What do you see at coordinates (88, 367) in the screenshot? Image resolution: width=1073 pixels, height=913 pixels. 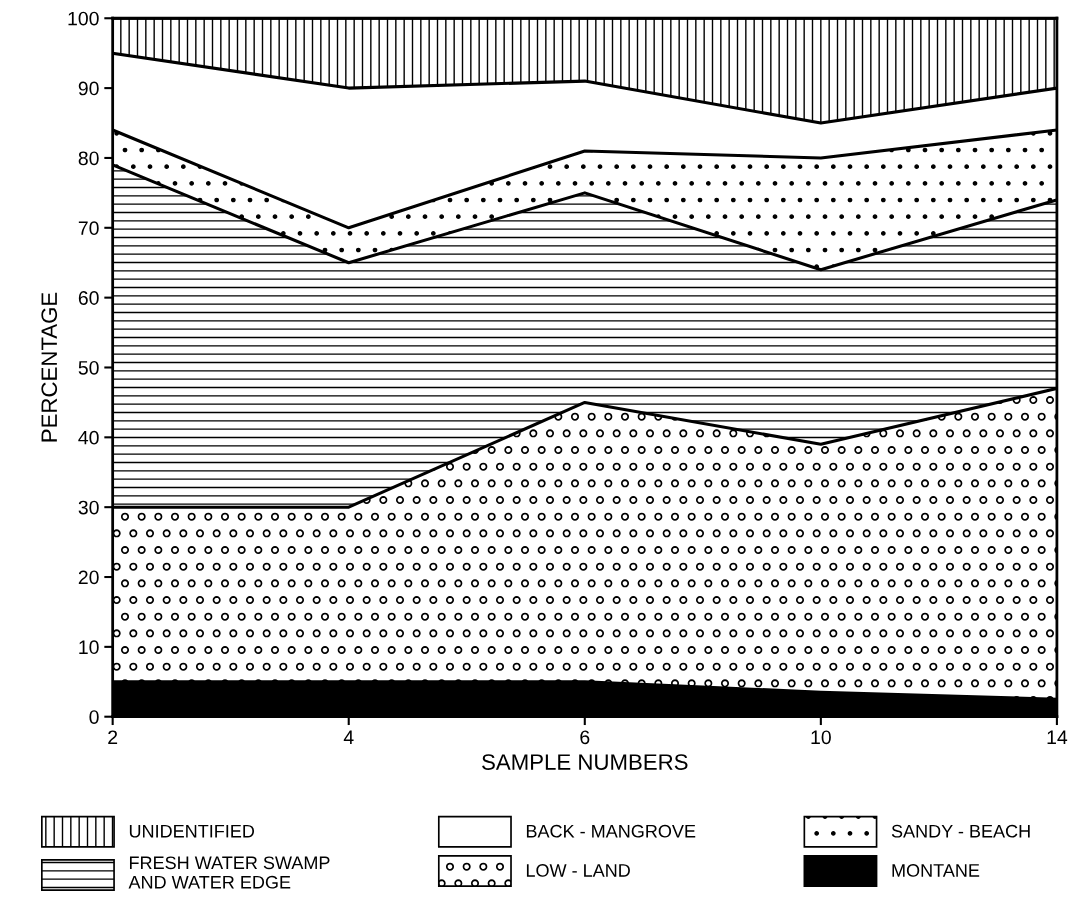 I see `y-tick-label: 50` at bounding box center [88, 367].